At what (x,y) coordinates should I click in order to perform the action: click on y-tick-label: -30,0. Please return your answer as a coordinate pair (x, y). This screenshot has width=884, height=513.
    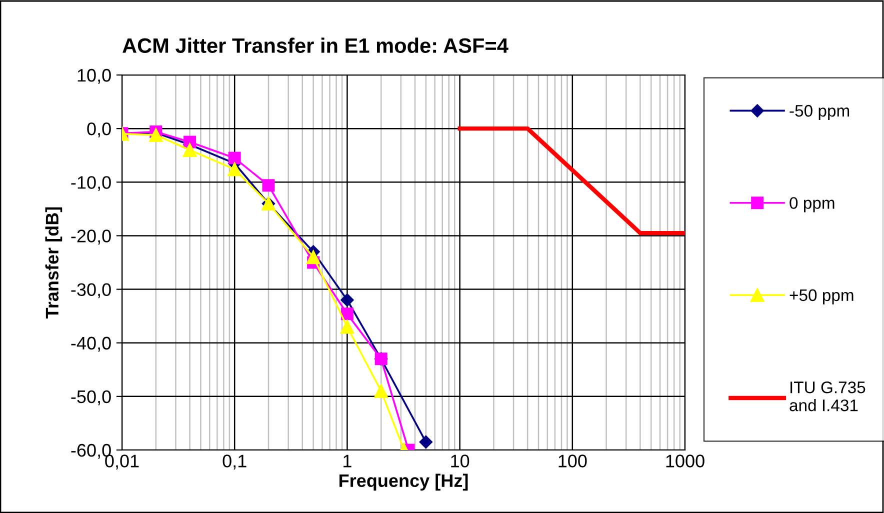
    Looking at the image, I should click on (91, 290).